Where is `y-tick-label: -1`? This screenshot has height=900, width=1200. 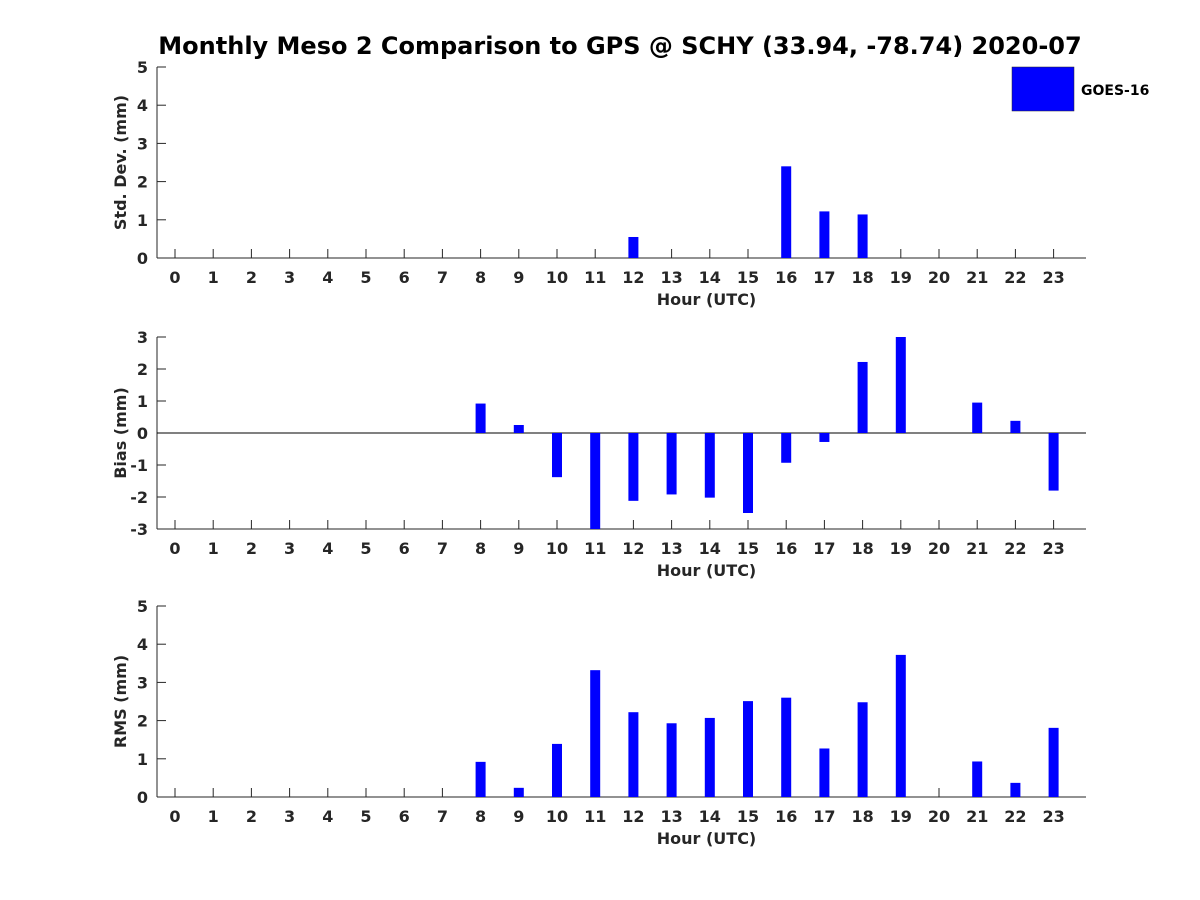 y-tick-label: -1 is located at coordinates (139, 465).